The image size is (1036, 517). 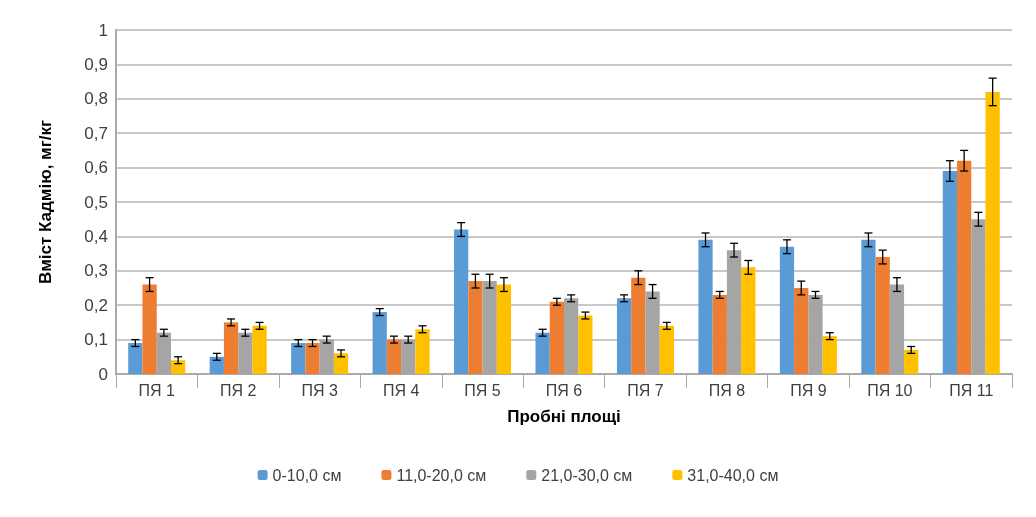 What do you see at coordinates (96, 99) in the screenshot?
I see `y-tick-label: 0,8` at bounding box center [96, 99].